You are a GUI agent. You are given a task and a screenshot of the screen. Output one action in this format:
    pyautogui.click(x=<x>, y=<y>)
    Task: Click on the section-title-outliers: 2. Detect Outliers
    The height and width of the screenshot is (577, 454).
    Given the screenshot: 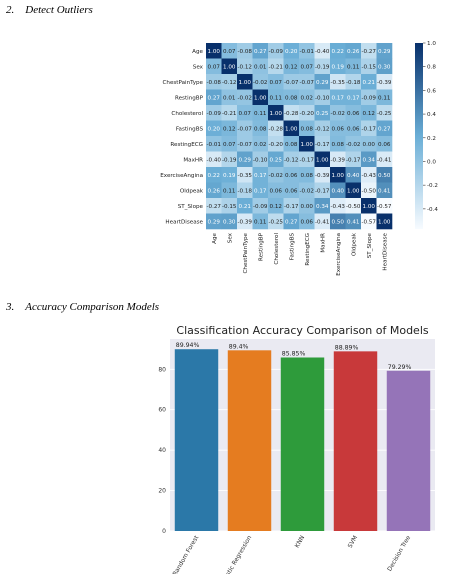 What is the action you would take?
    pyautogui.click(x=49, y=10)
    